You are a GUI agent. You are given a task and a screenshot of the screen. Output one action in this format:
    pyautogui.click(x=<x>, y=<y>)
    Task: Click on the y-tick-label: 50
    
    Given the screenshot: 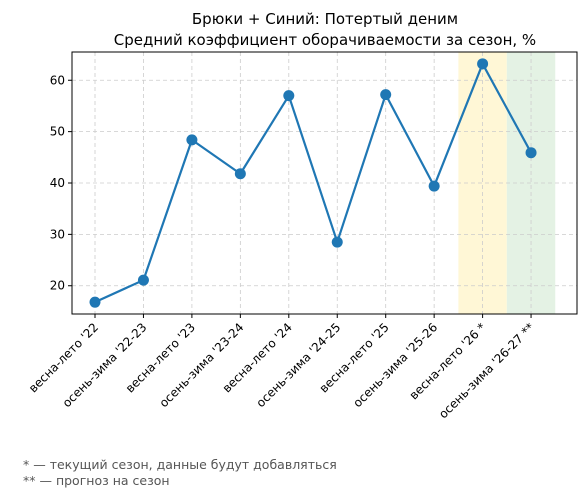 What is the action you would take?
    pyautogui.click(x=57, y=132)
    